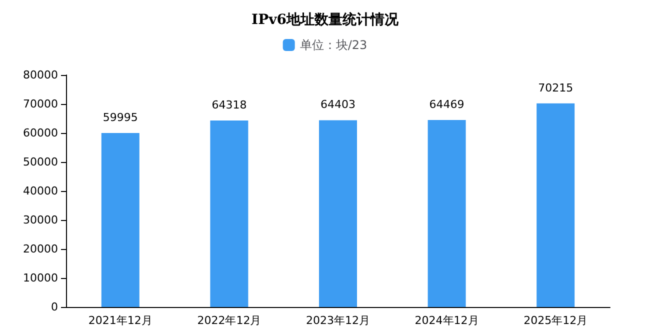  What do you see at coordinates (326, 19) in the screenshot?
I see `chart-title: IPv6地址数量统计情况` at bounding box center [326, 19].